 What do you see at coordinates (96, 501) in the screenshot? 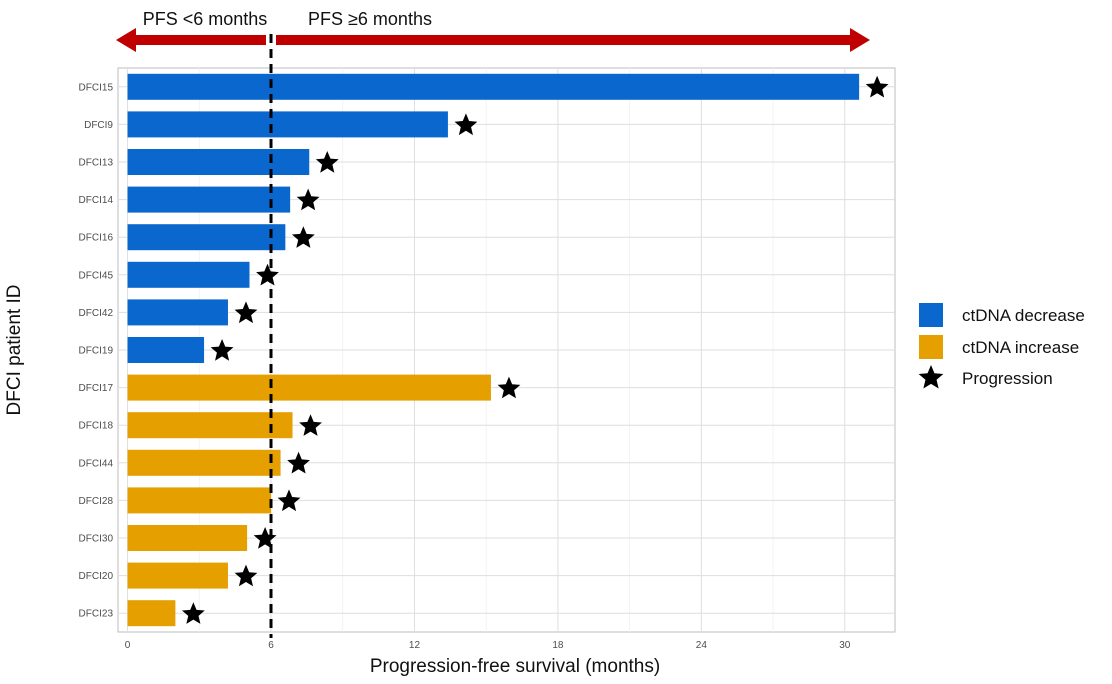
I see `y-tick-label: DFCI28` at bounding box center [96, 501].